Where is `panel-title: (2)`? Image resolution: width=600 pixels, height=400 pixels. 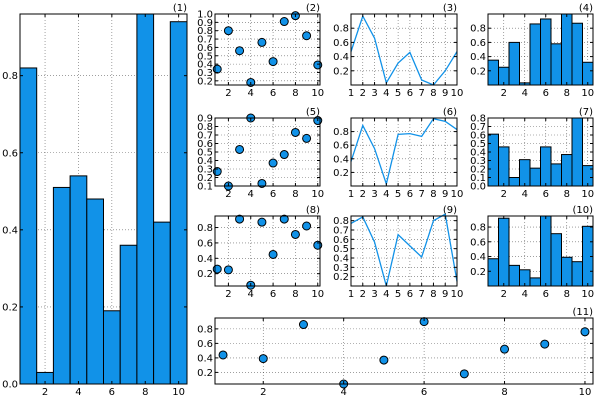 panel-title: (2) is located at coordinates (313, 8).